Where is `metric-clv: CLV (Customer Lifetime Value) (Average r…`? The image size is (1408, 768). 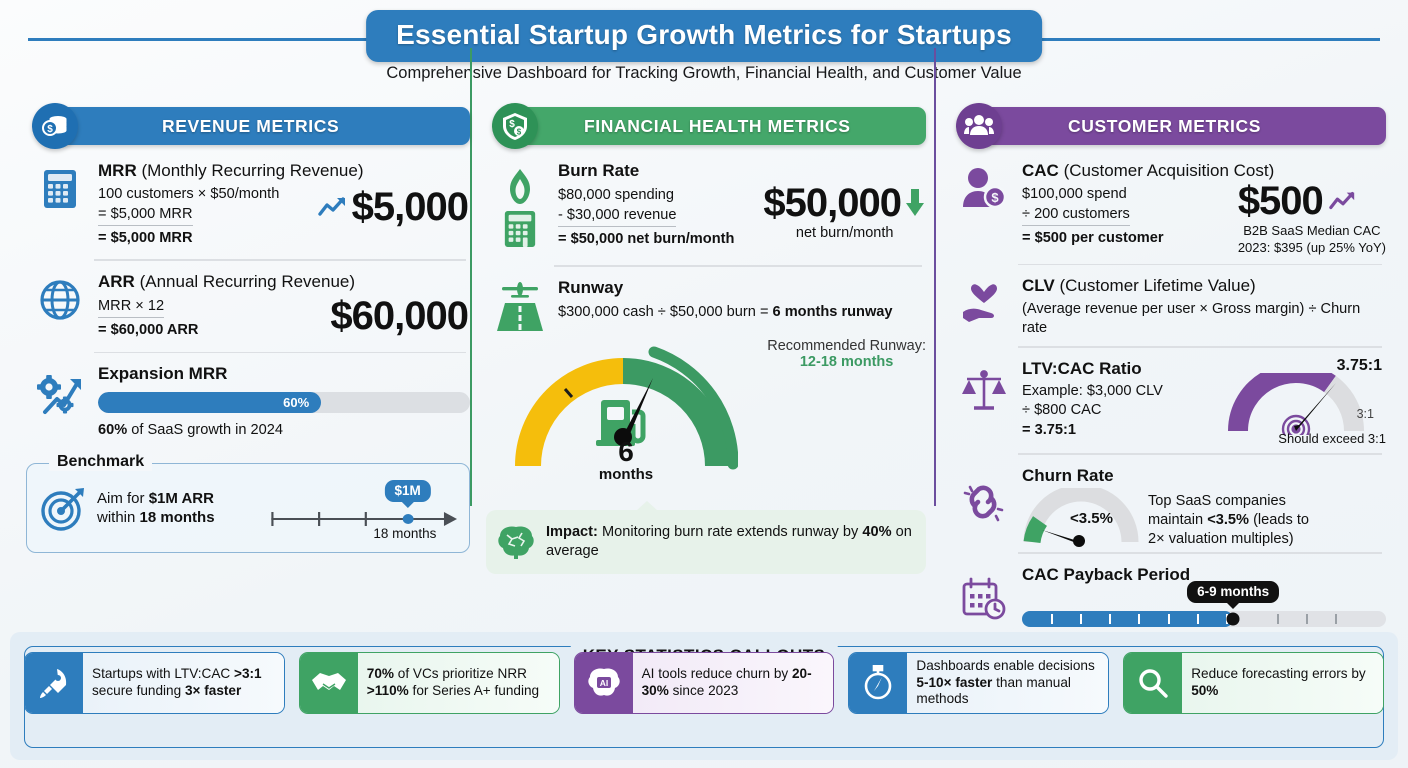 metric-clv: CLV (Customer Lifetime Value) (Average r… is located at coordinates (1168, 307).